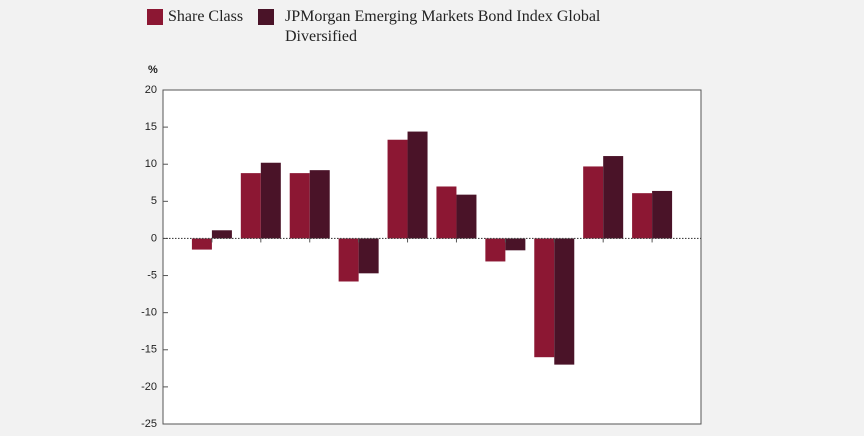 The width and height of the screenshot is (864, 436). I want to click on y-tick-label: -15, so click(149, 350).